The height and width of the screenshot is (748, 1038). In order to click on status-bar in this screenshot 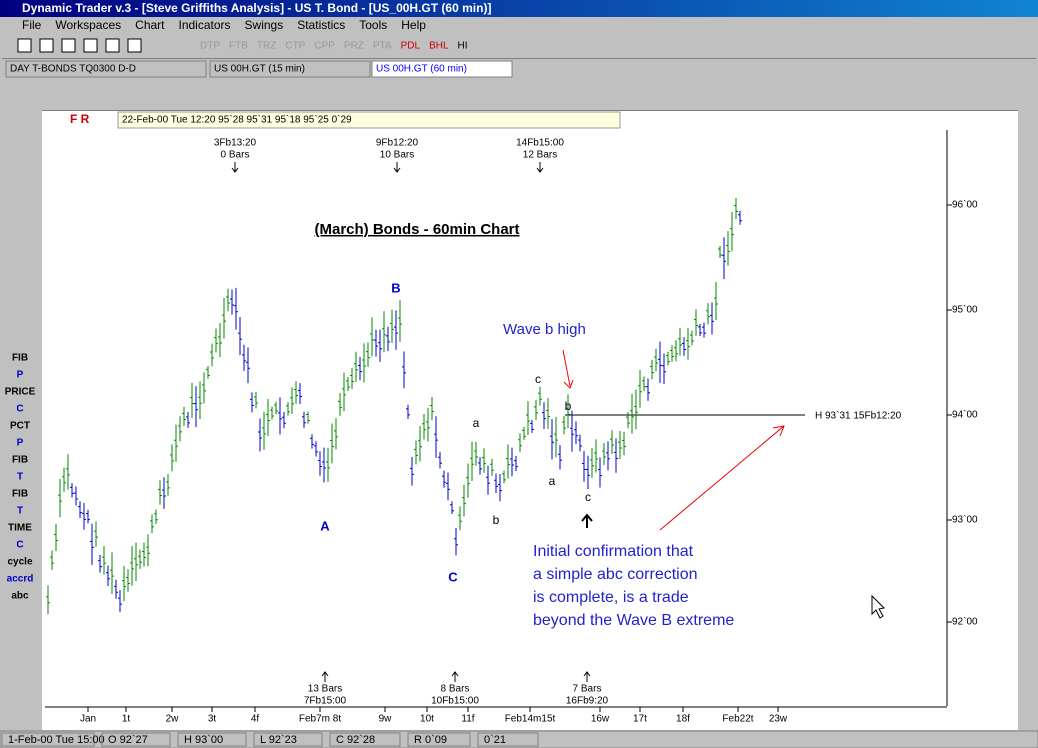, I will do `click(519, 739)`.